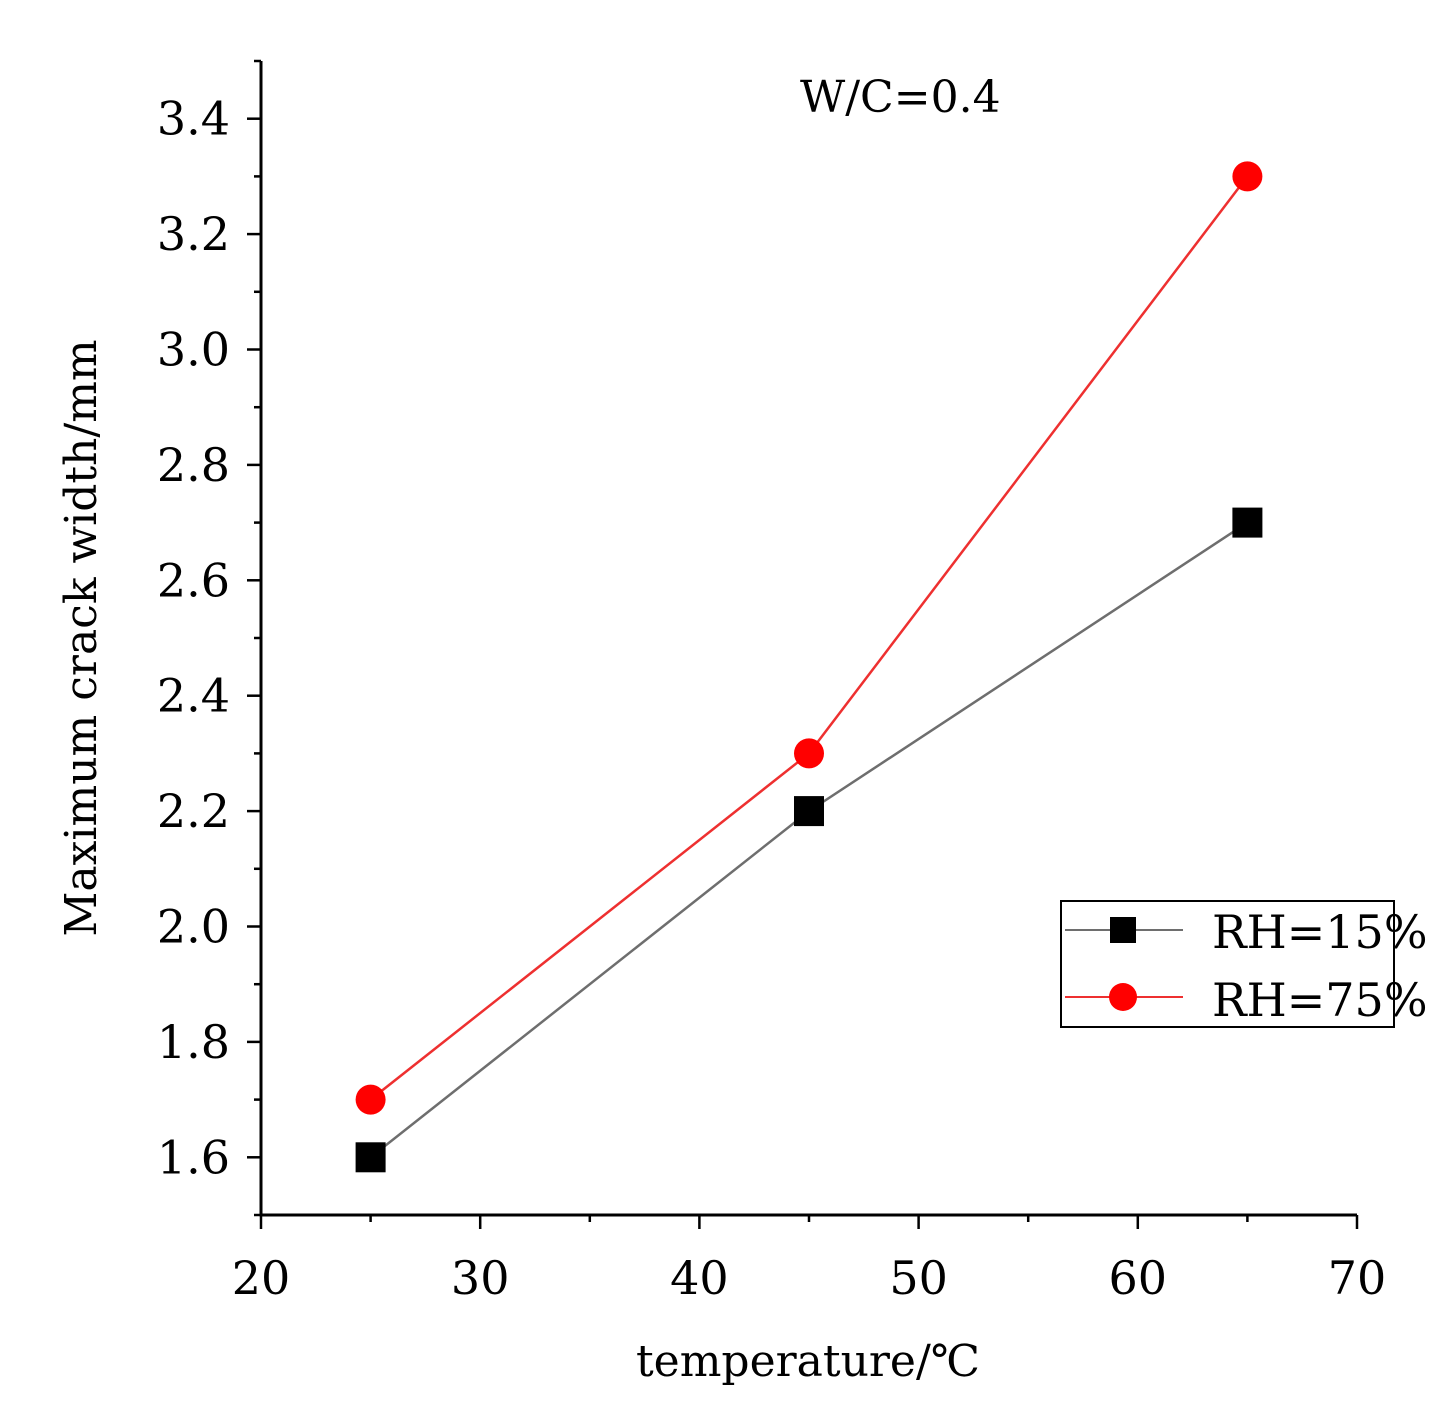 This screenshot has height=1427, width=1436. What do you see at coordinates (261, 1278) in the screenshot?
I see `x-tick-label: 20` at bounding box center [261, 1278].